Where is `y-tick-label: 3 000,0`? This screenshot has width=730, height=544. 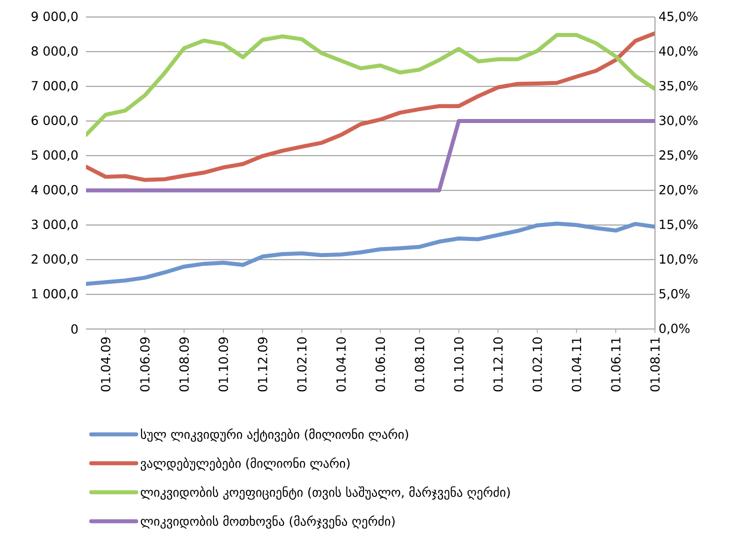 y-tick-label: 3 000,0 is located at coordinates (55, 225).